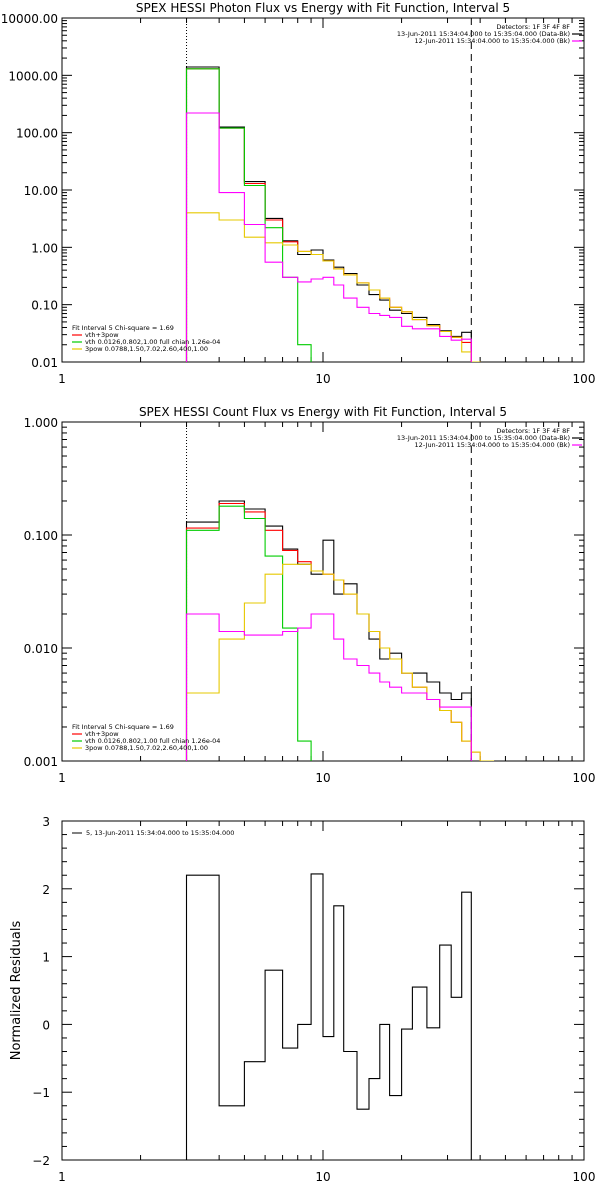  Describe the element at coordinates (41, 1093) in the screenshot. I see `y-tick-label: −1` at that location.